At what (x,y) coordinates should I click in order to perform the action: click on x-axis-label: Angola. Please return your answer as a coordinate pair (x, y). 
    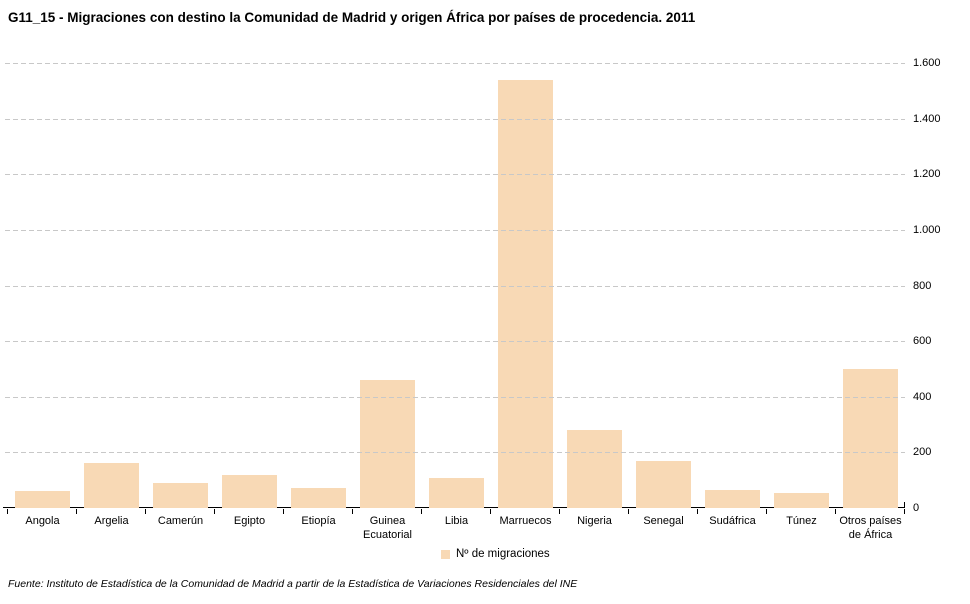
    Looking at the image, I should click on (42, 521).